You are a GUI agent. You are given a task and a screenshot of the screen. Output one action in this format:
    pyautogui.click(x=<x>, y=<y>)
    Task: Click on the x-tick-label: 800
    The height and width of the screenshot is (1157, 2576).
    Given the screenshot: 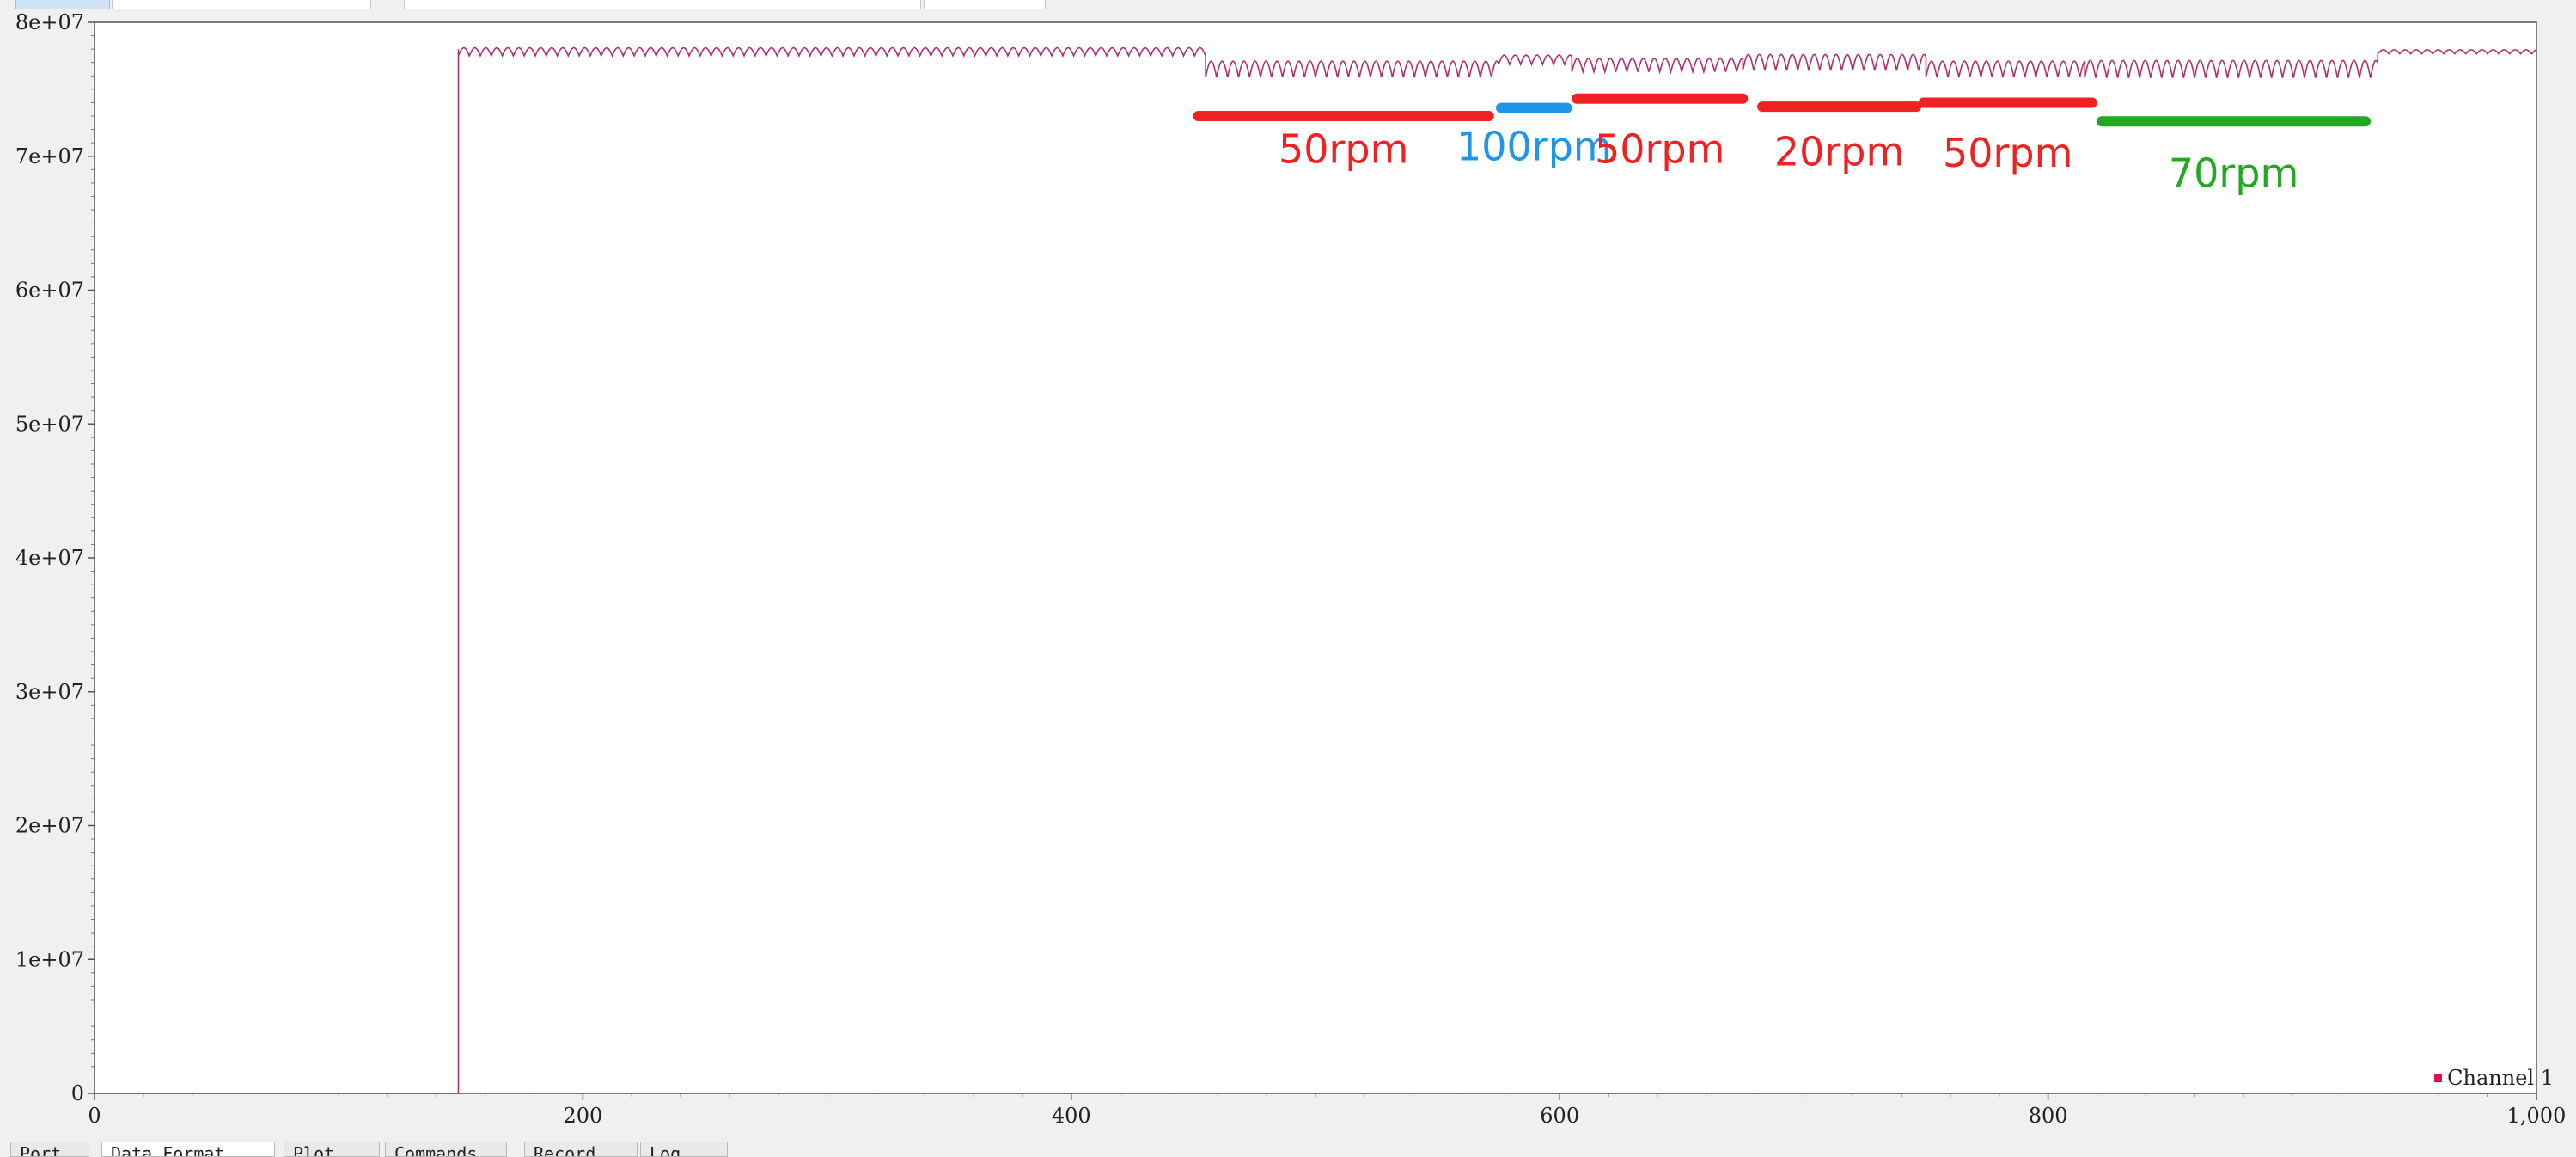 What is the action you would take?
    pyautogui.click(x=2048, y=1116)
    